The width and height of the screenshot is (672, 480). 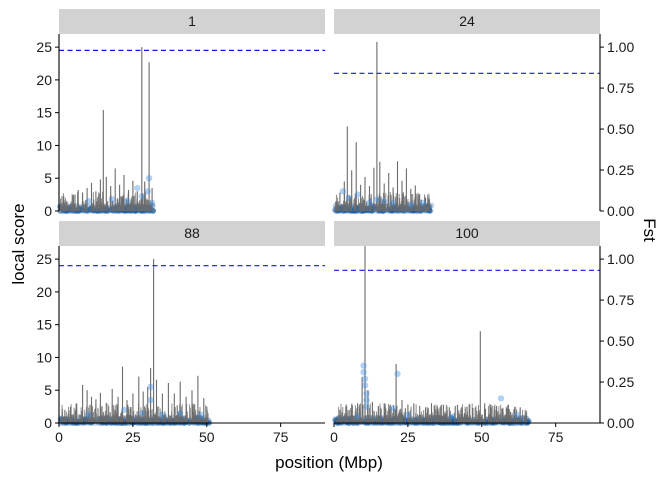 What do you see at coordinates (18, 243) in the screenshot?
I see `y-axis-title: local score` at bounding box center [18, 243].